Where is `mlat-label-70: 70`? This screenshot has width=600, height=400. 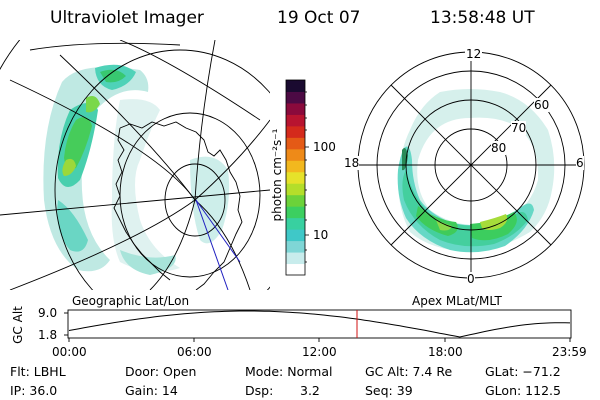 mlat-label-70: 70 is located at coordinates (519, 128).